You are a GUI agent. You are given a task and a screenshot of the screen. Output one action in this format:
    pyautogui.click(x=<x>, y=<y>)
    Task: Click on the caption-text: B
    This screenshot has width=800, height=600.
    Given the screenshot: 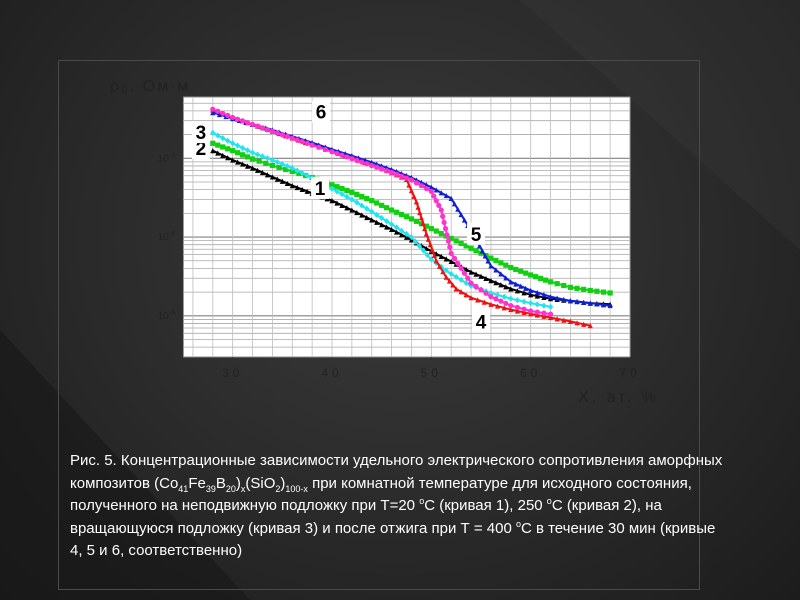 What is the action you would take?
    pyautogui.click(x=220, y=483)
    